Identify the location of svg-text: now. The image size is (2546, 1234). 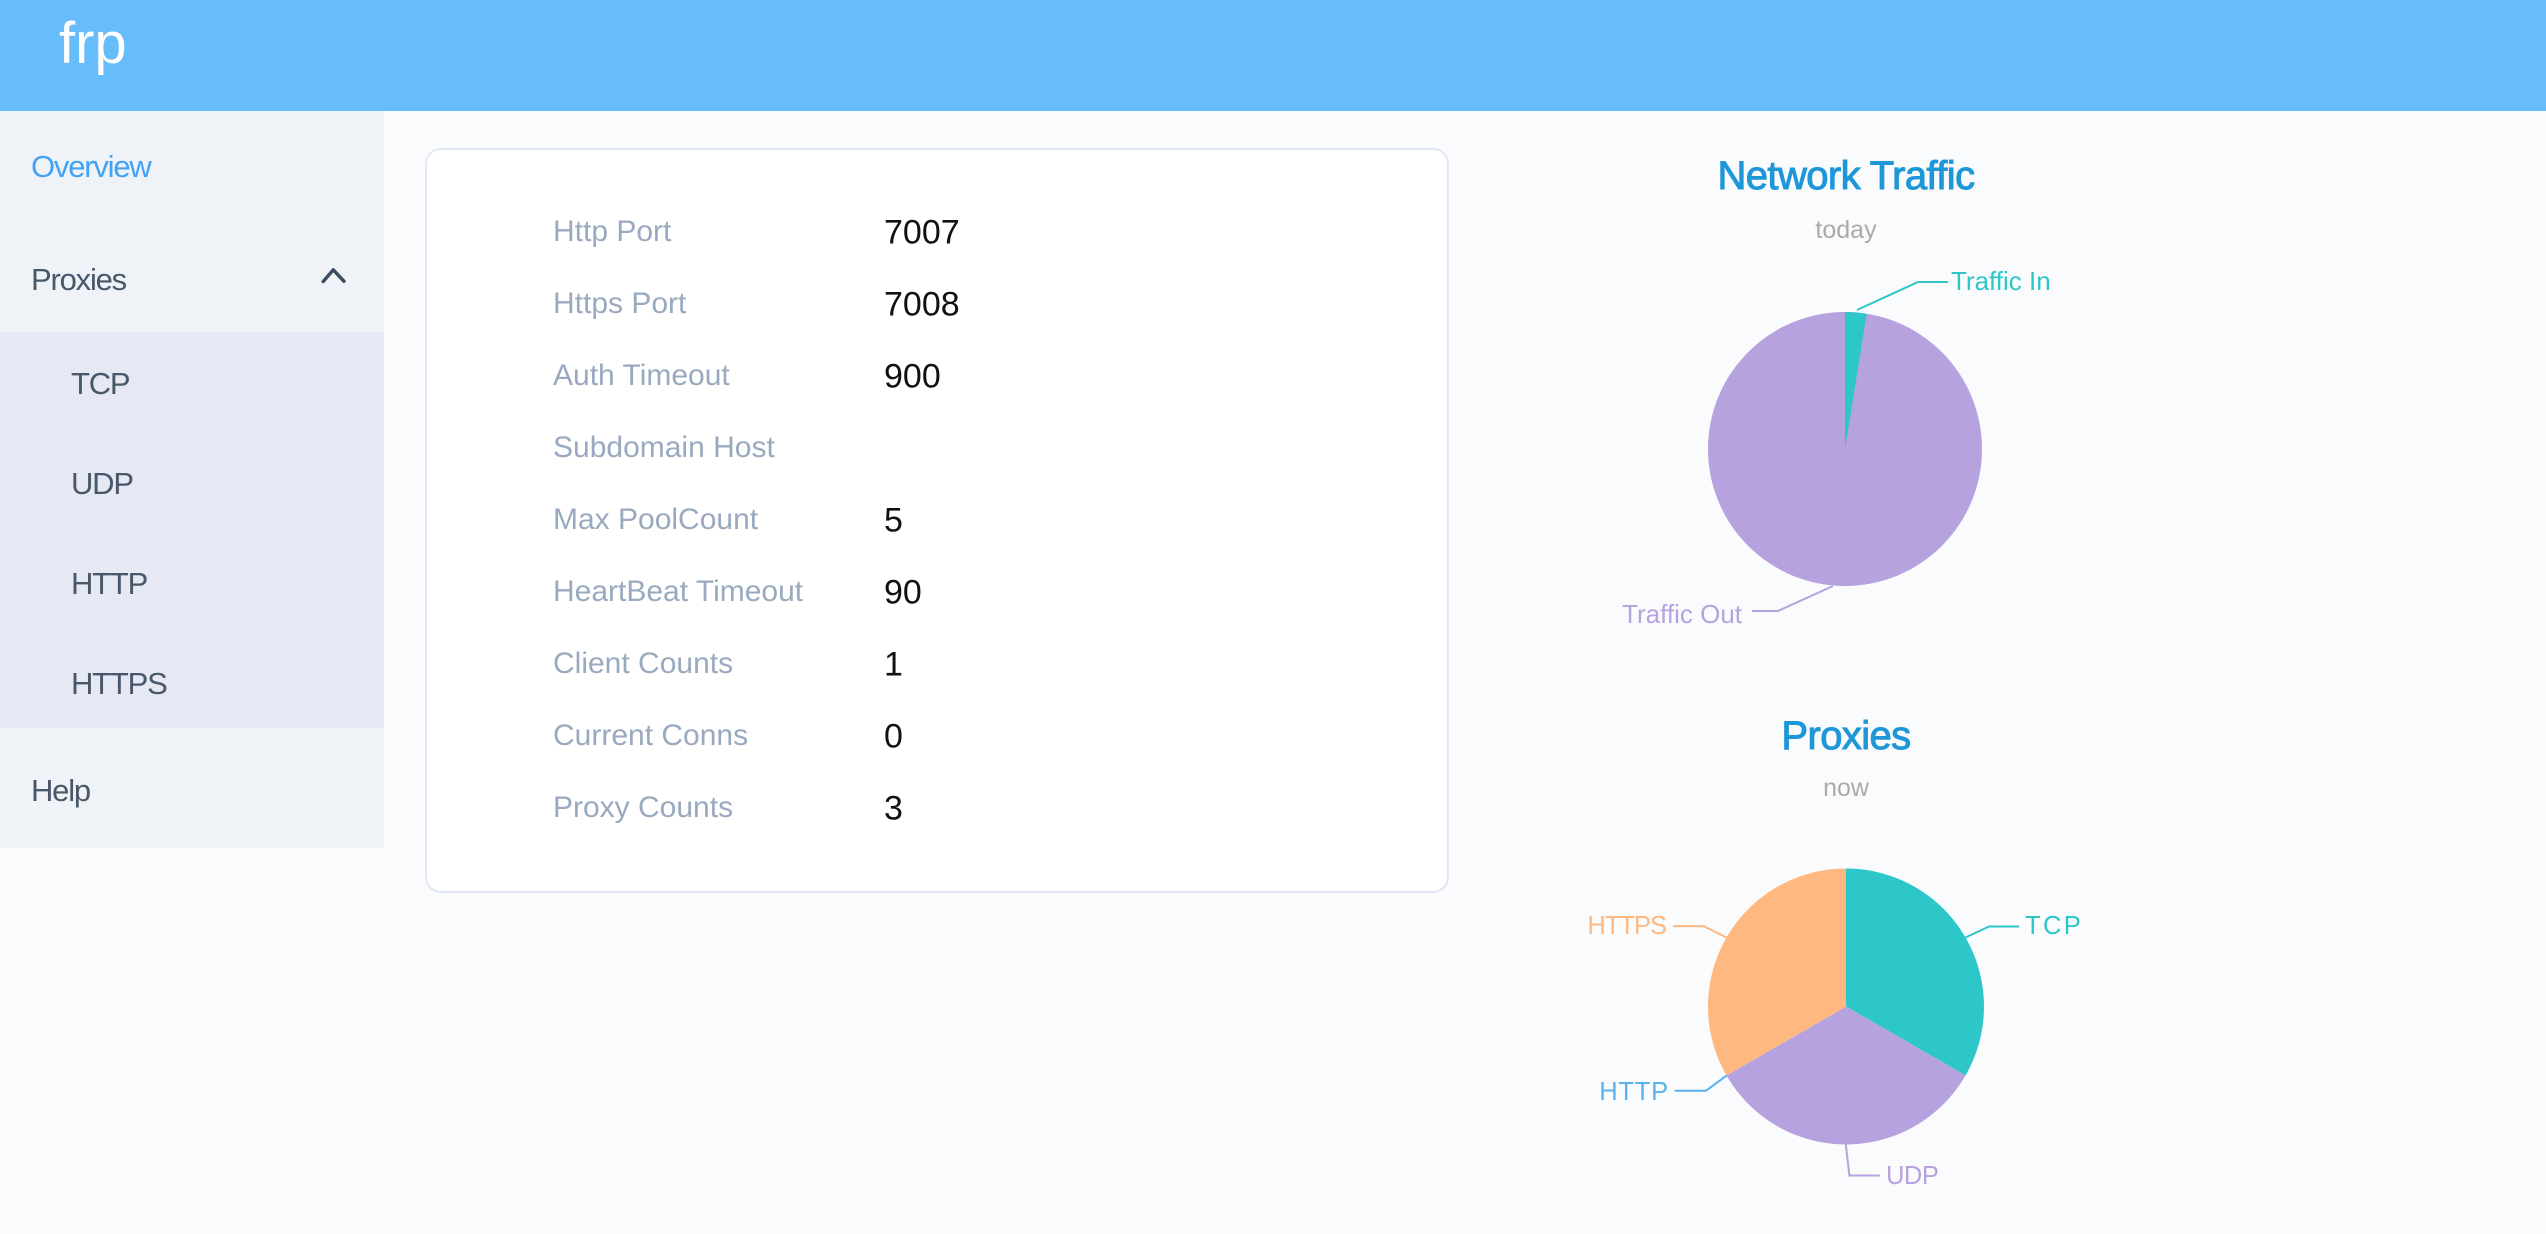
(1846, 788).